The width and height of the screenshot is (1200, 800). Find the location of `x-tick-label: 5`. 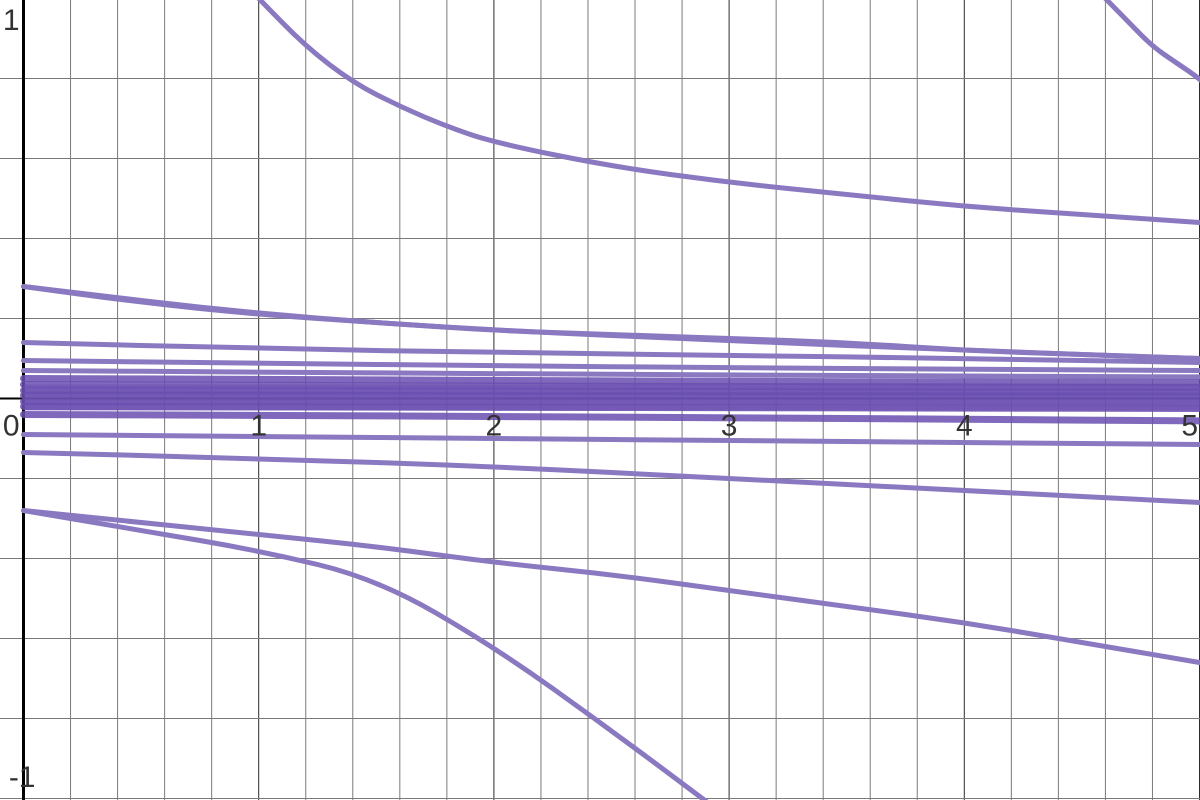

x-tick-label: 5 is located at coordinates (1189, 426).